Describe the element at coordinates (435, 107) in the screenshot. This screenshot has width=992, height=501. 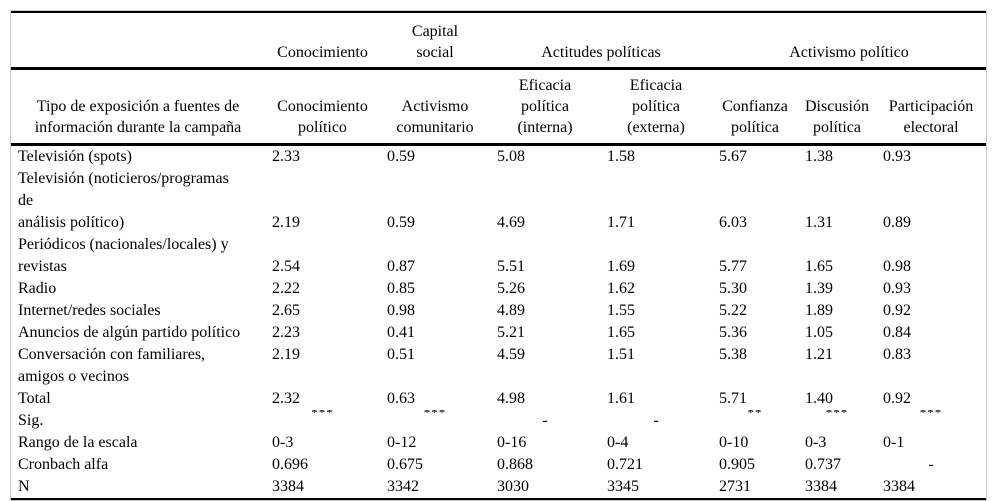
I see `column-header-2: Activismo comunitario` at that location.